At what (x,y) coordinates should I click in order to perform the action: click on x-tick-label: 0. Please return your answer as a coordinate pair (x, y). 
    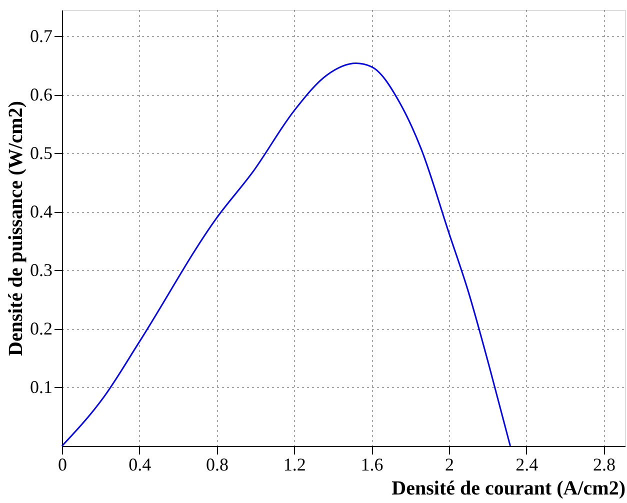
    Looking at the image, I should click on (62, 464).